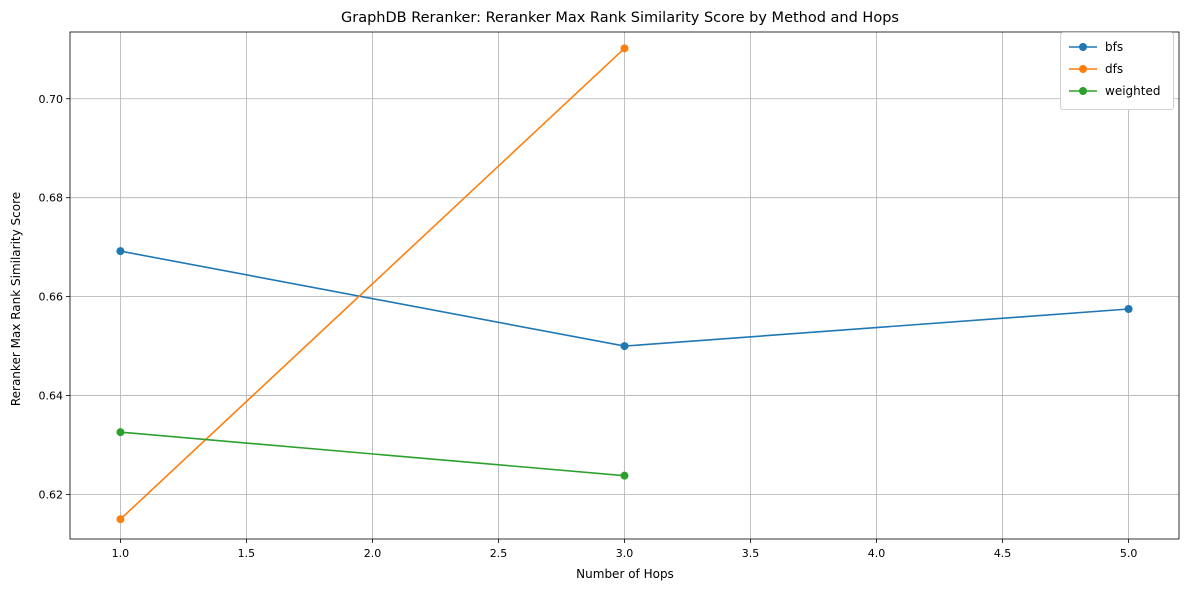  What do you see at coordinates (121, 553) in the screenshot?
I see `x-tick-label: 1.0` at bounding box center [121, 553].